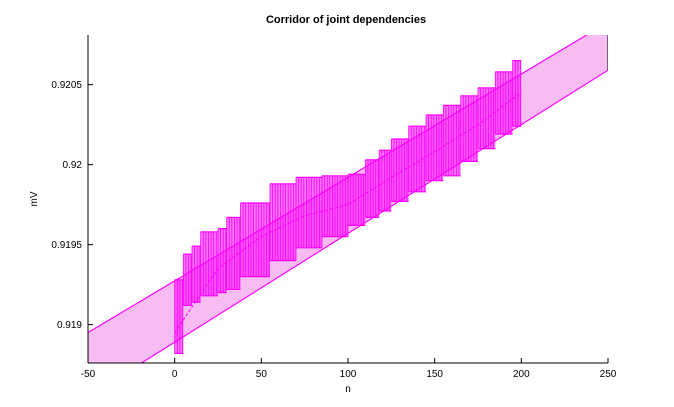 Image resolution: width=674 pixels, height=407 pixels. What do you see at coordinates (348, 374) in the screenshot?
I see `x-tick-label: 100` at bounding box center [348, 374].